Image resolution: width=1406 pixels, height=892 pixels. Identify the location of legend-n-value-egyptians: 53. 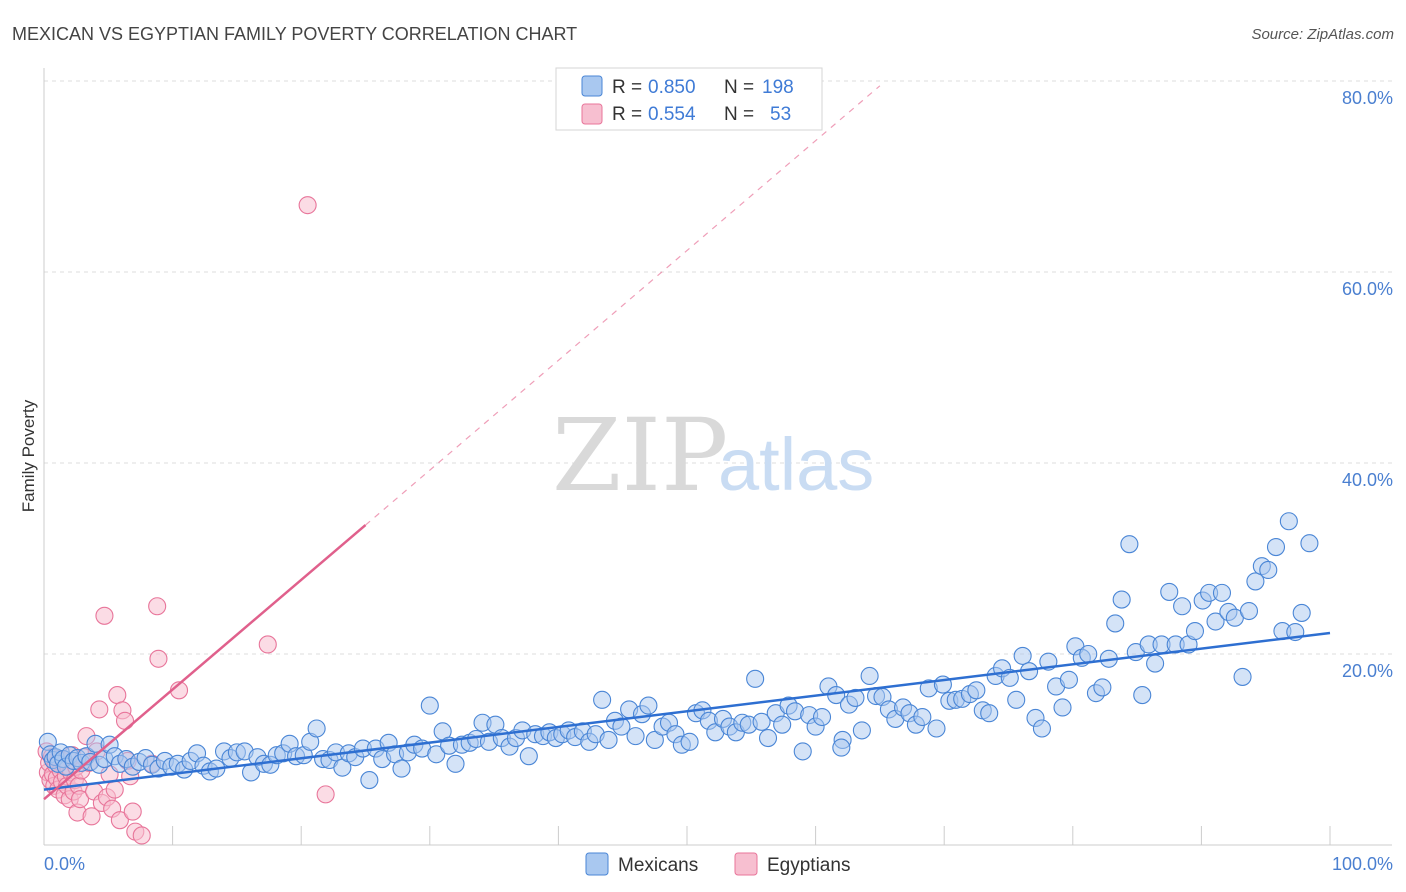
(780, 114).